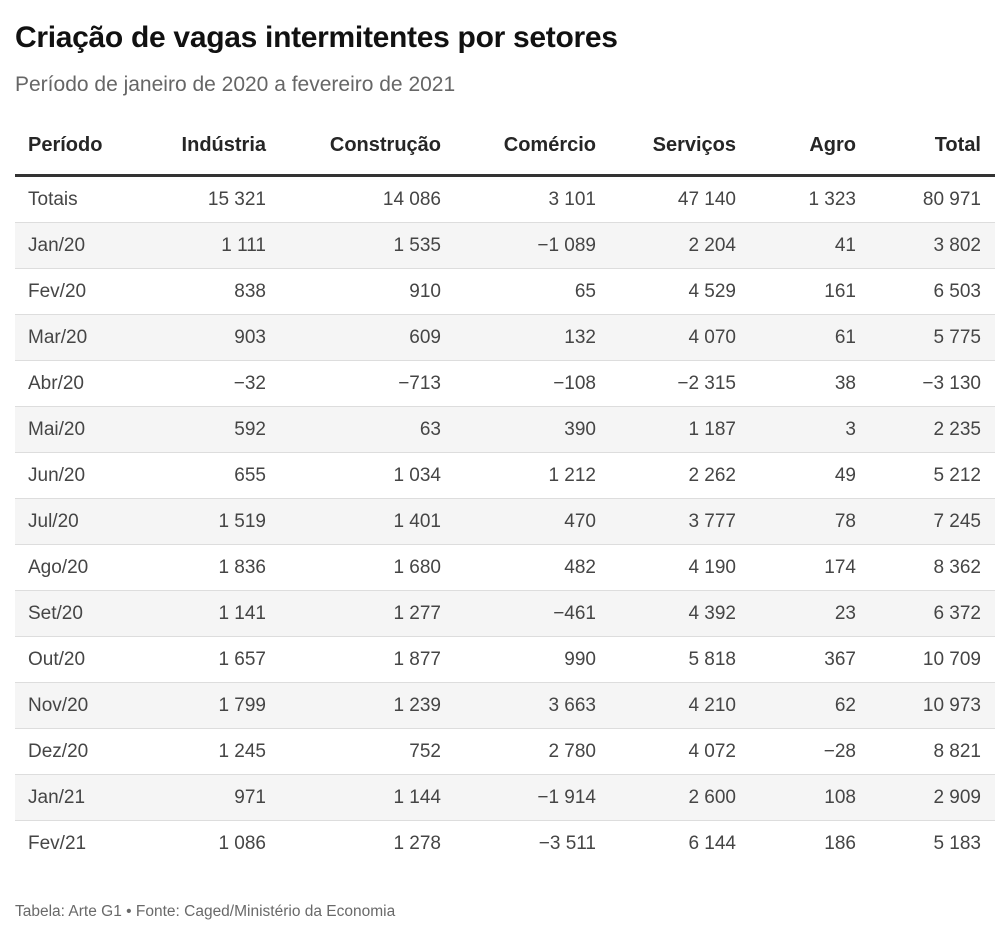 This screenshot has width=1008, height=937. I want to click on cell-value: −2 315, so click(706, 383).